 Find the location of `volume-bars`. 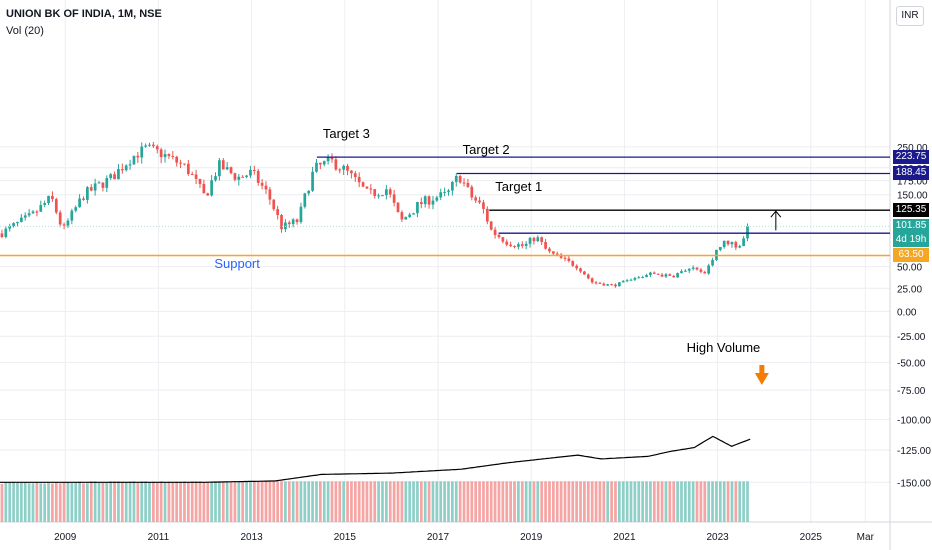

volume-bars is located at coordinates (374, 501).